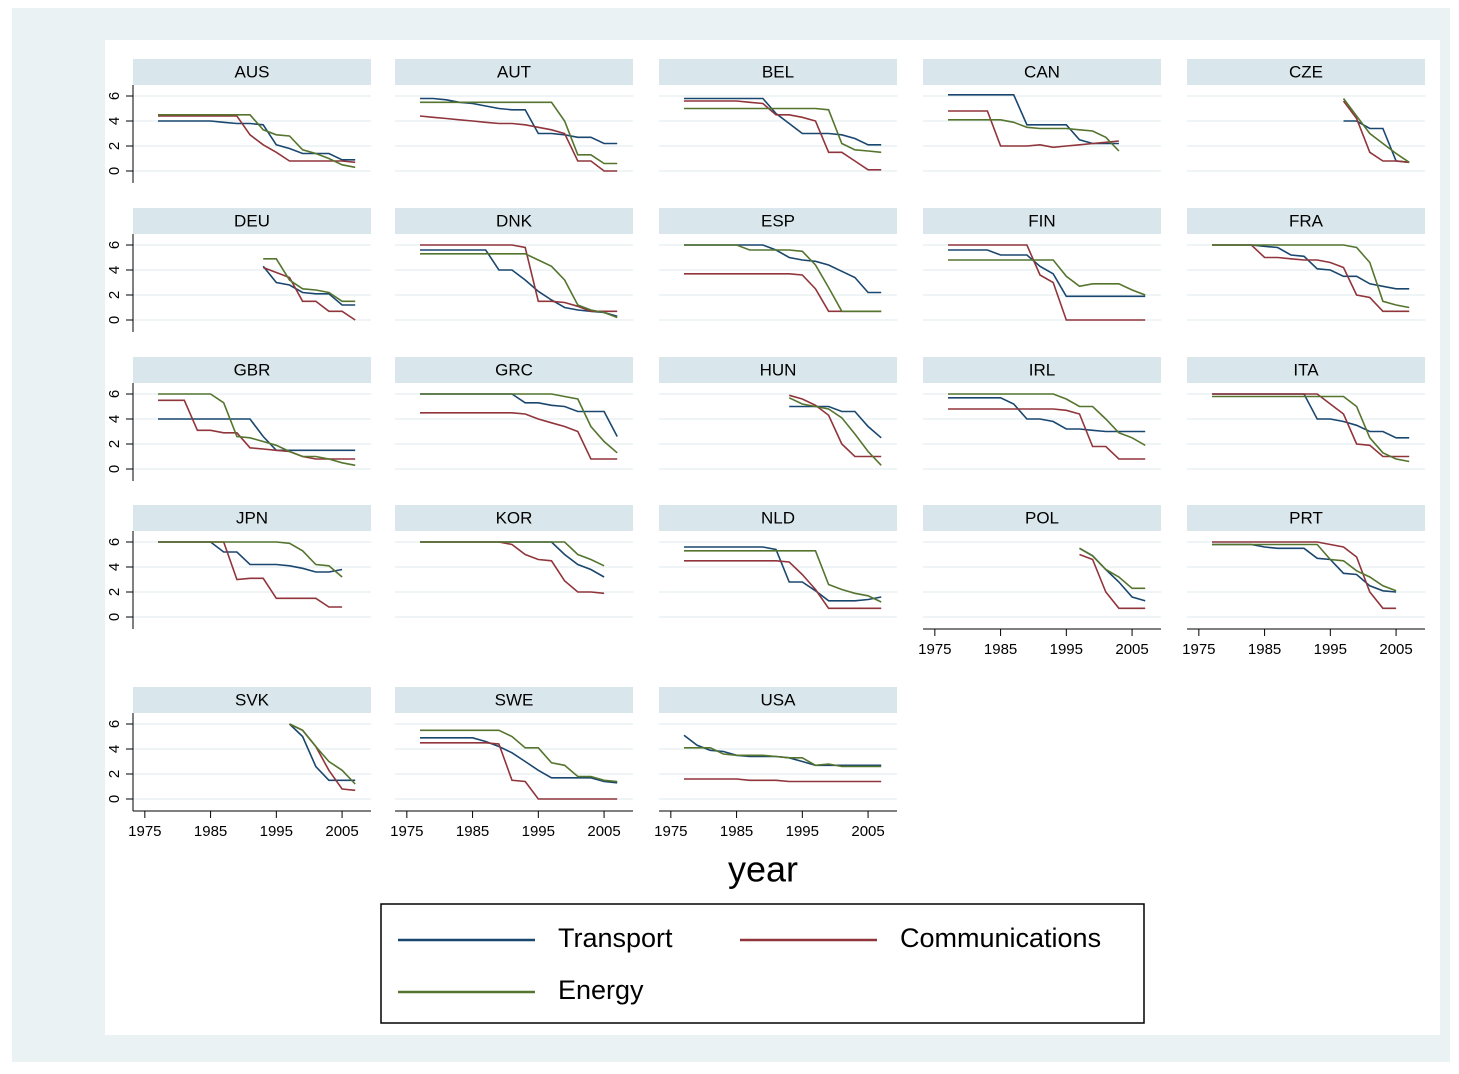 The image size is (1459, 1074). What do you see at coordinates (514, 699) in the screenshot?
I see `panel-title: SWE` at bounding box center [514, 699].